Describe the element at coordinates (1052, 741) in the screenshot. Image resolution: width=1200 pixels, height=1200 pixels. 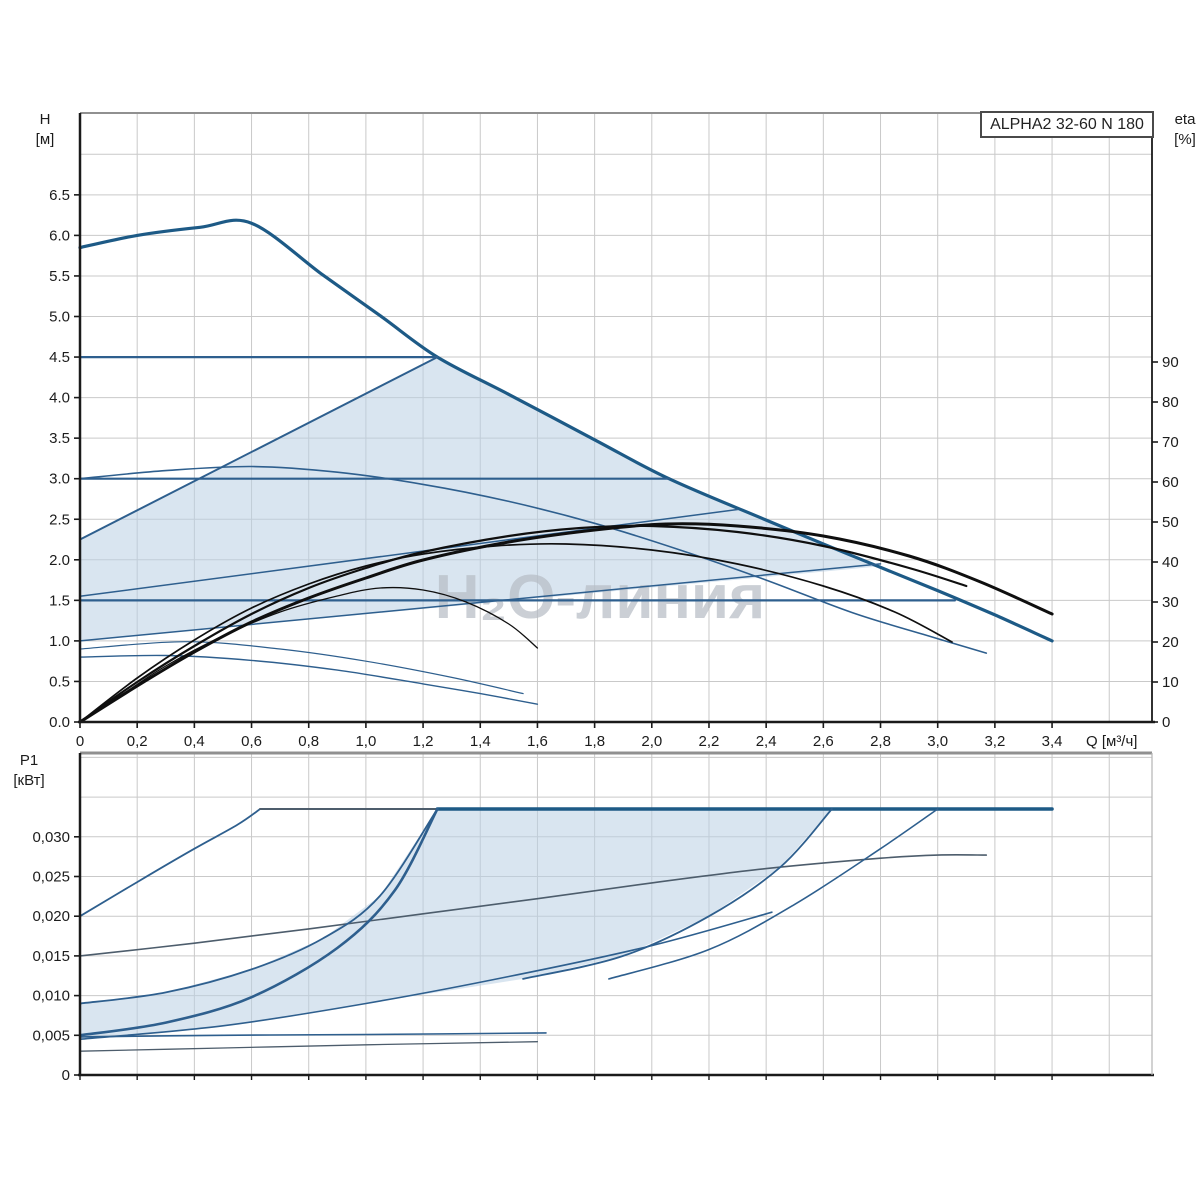
I see `flow-tick-label: 3,4` at that location.